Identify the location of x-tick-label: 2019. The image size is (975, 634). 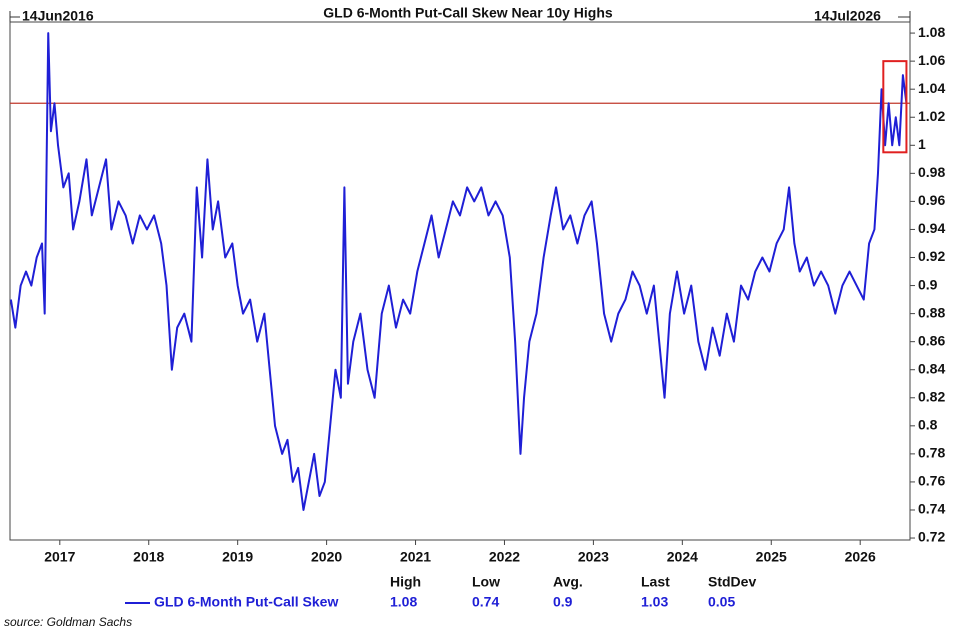
(237, 557).